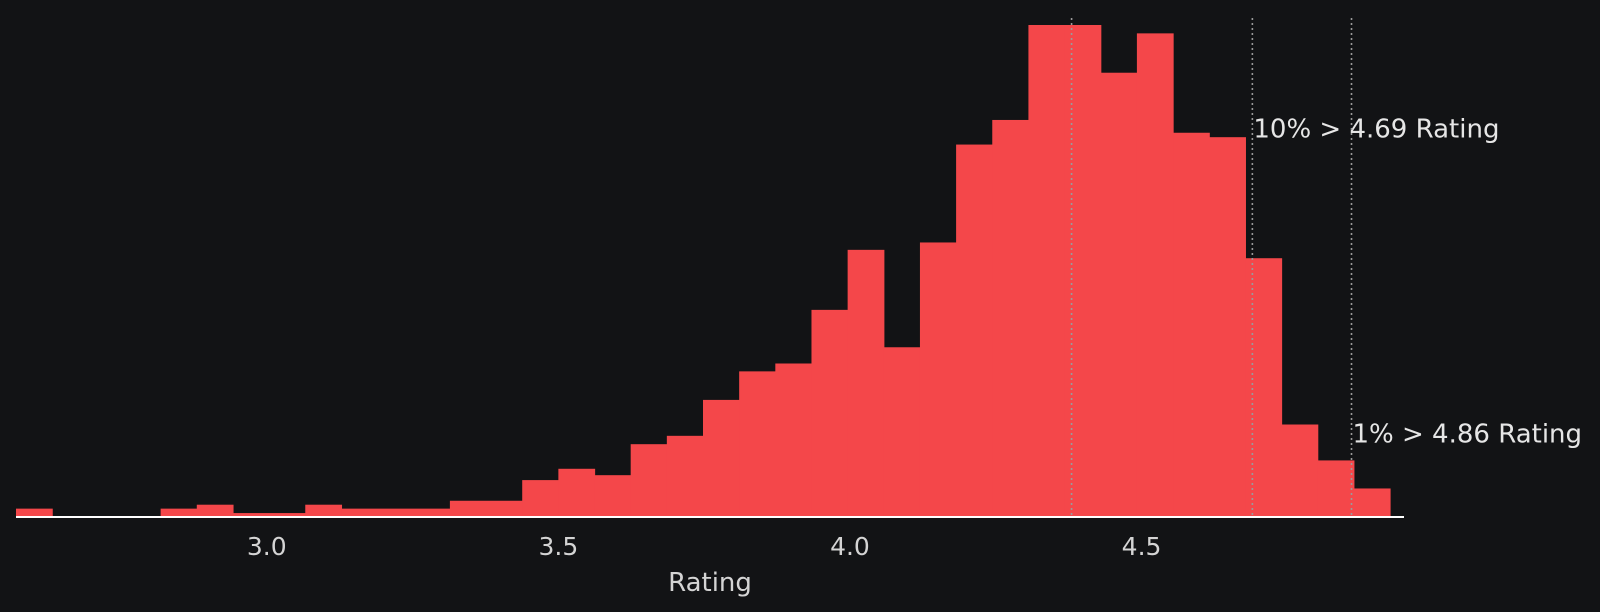 Image resolution: width=1600 pixels, height=612 pixels. Describe the element at coordinates (267, 546) in the screenshot. I see `x-tick-label: 3.0` at that location.